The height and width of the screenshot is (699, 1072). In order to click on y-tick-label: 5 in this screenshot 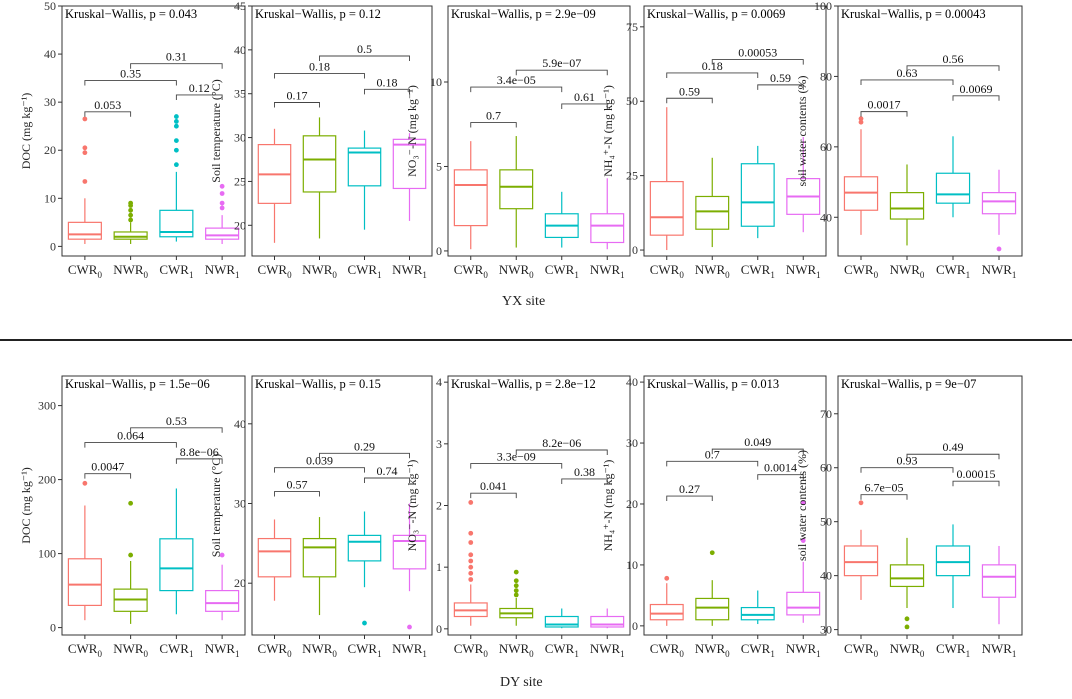, I will do `click(439, 166)`.